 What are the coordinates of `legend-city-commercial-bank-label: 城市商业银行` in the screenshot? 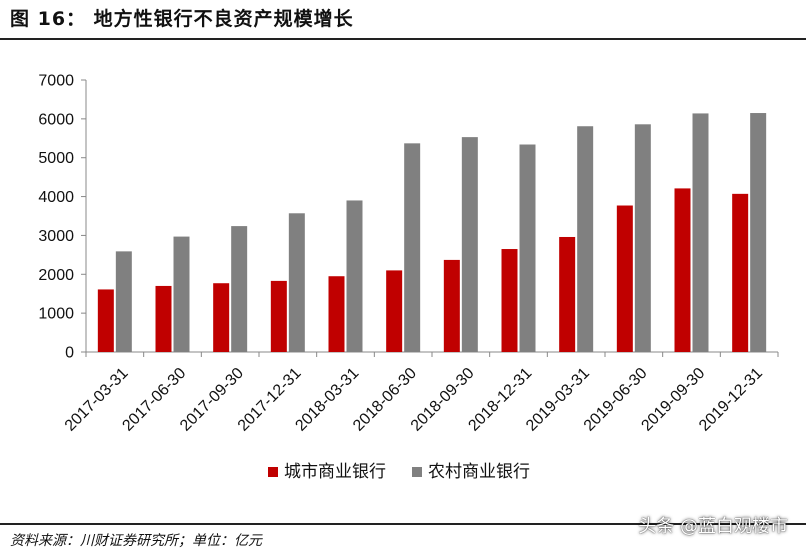 It's located at (335, 472).